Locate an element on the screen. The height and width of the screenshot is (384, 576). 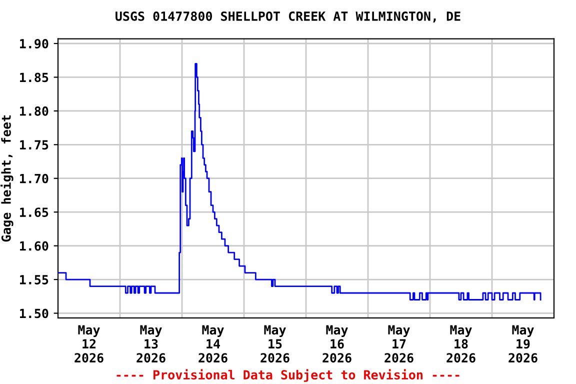
x-tick-label: May 12 2026 is located at coordinates (89, 344).